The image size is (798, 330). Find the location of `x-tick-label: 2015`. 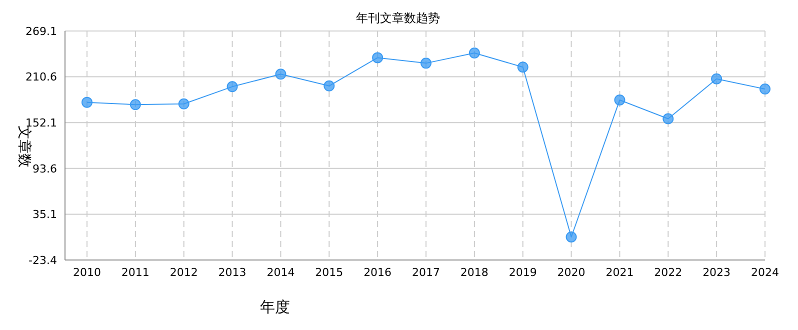

x-tick-label: 2015 is located at coordinates (329, 272).